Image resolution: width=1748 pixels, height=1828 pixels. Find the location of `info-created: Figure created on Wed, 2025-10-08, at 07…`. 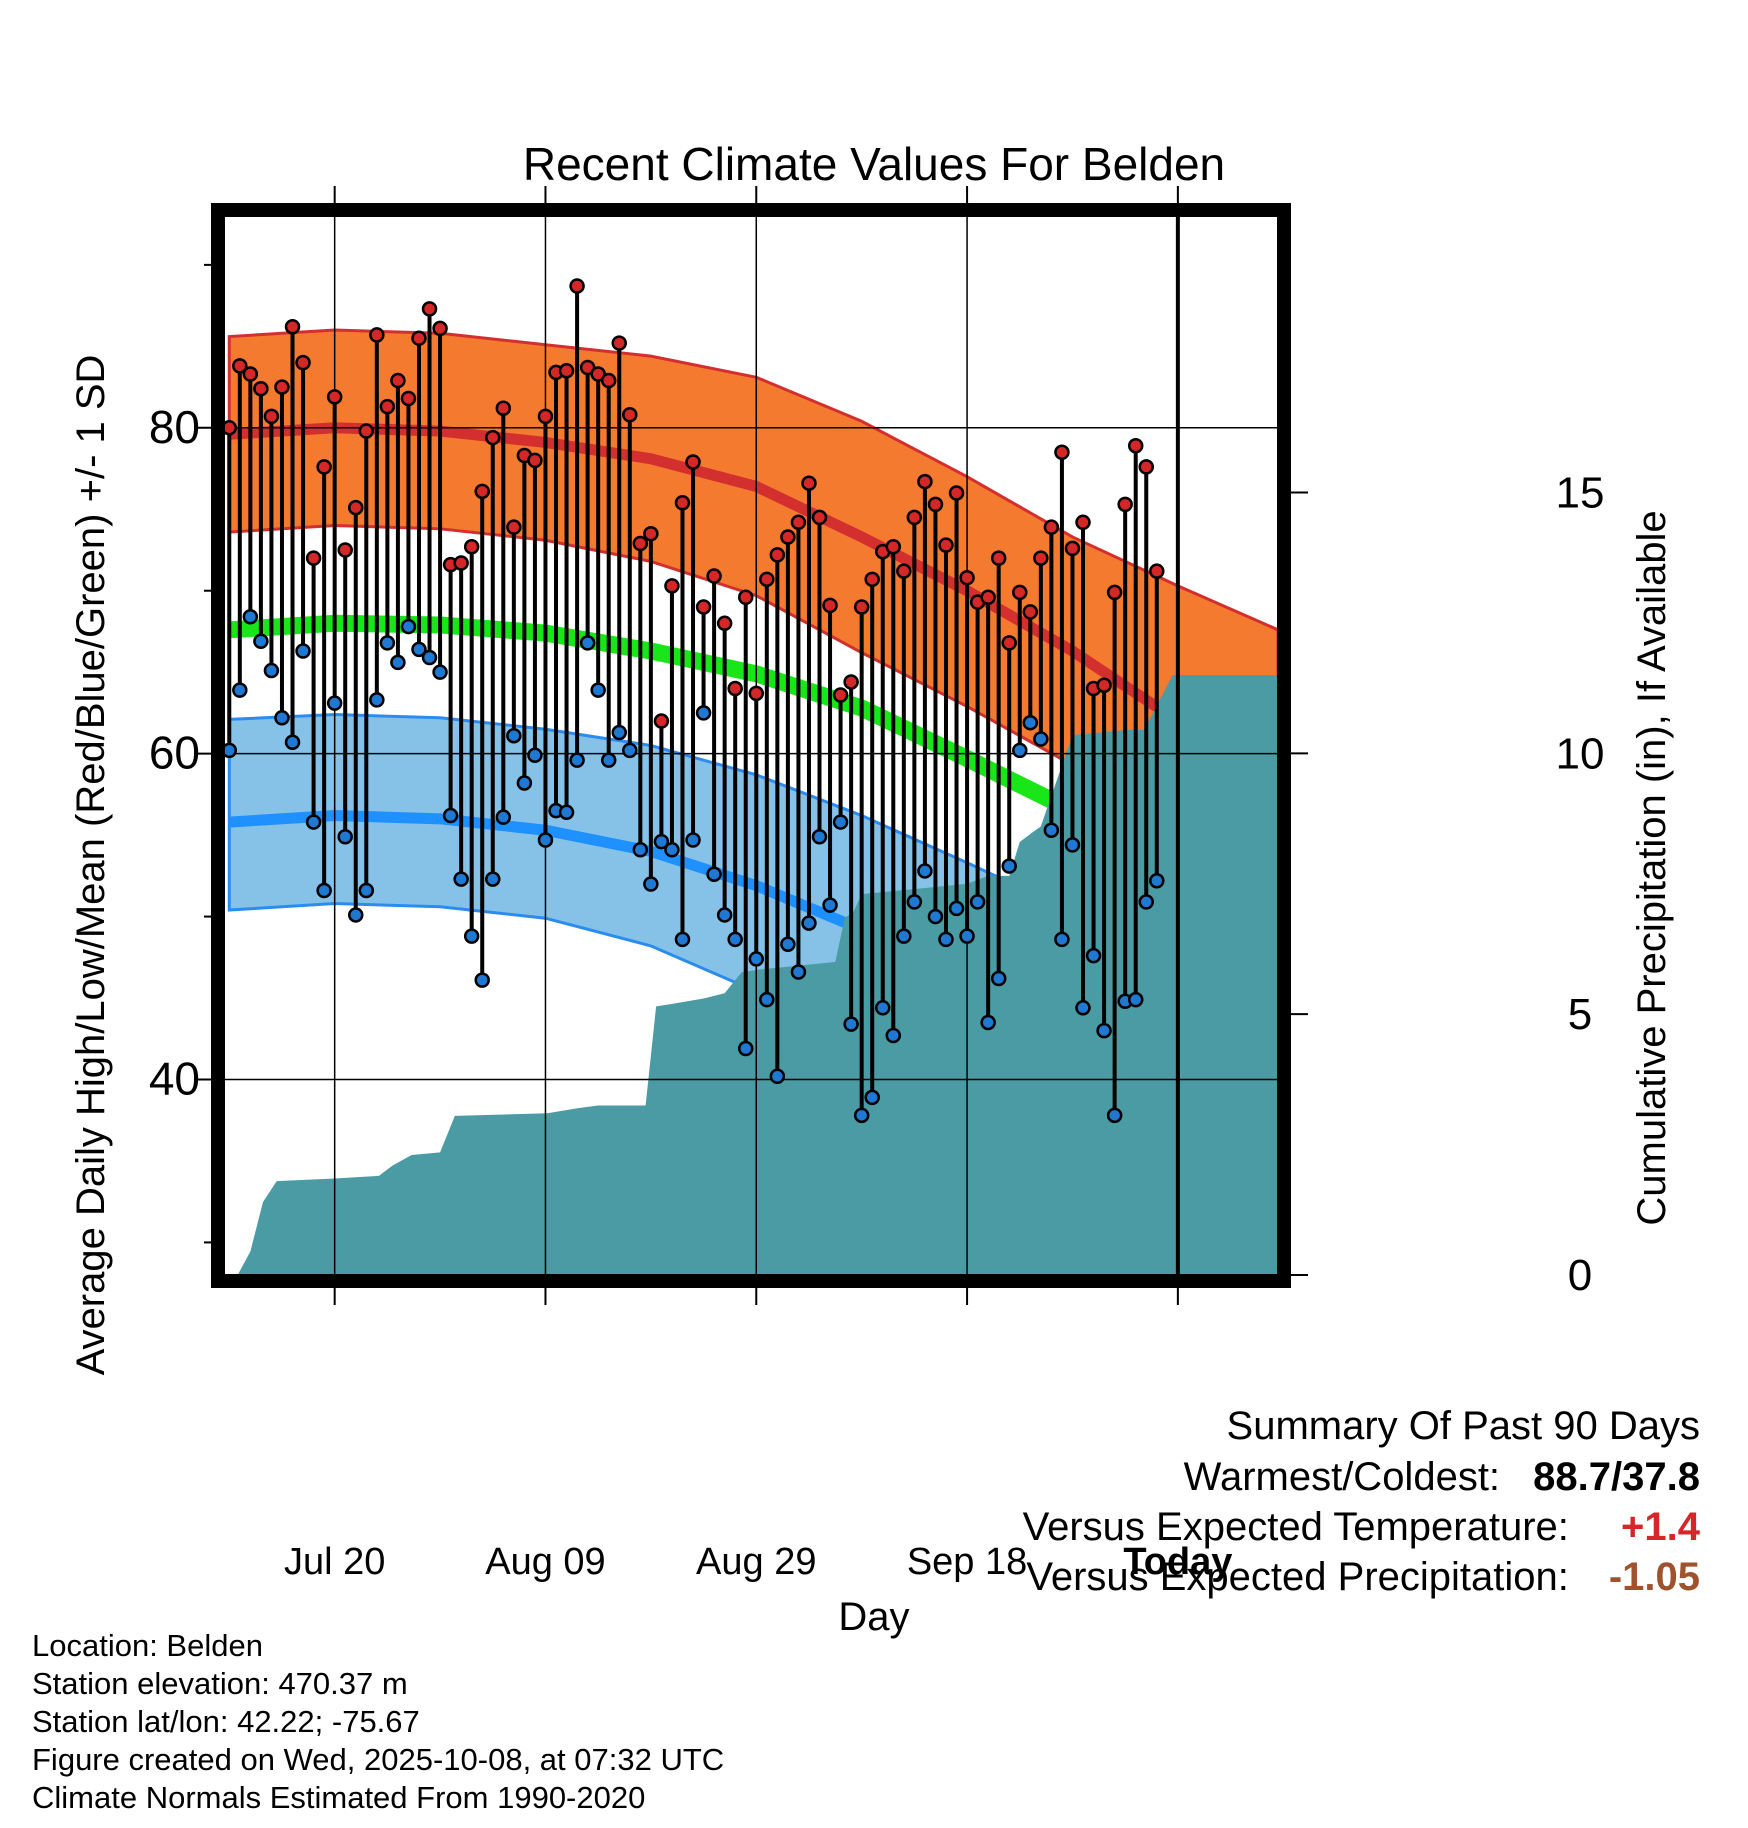

info-created: Figure created on Wed, 2025-10-08, at 07… is located at coordinates (378, 1759).